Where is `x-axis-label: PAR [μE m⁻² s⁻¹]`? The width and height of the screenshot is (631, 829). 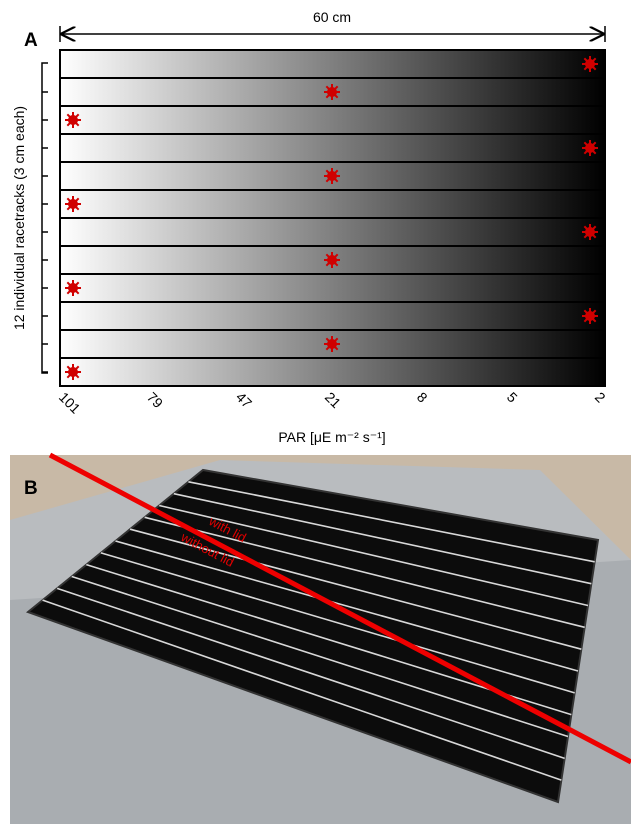
x-axis-label: PAR [μE m⁻² s⁻¹] is located at coordinates (331, 437).